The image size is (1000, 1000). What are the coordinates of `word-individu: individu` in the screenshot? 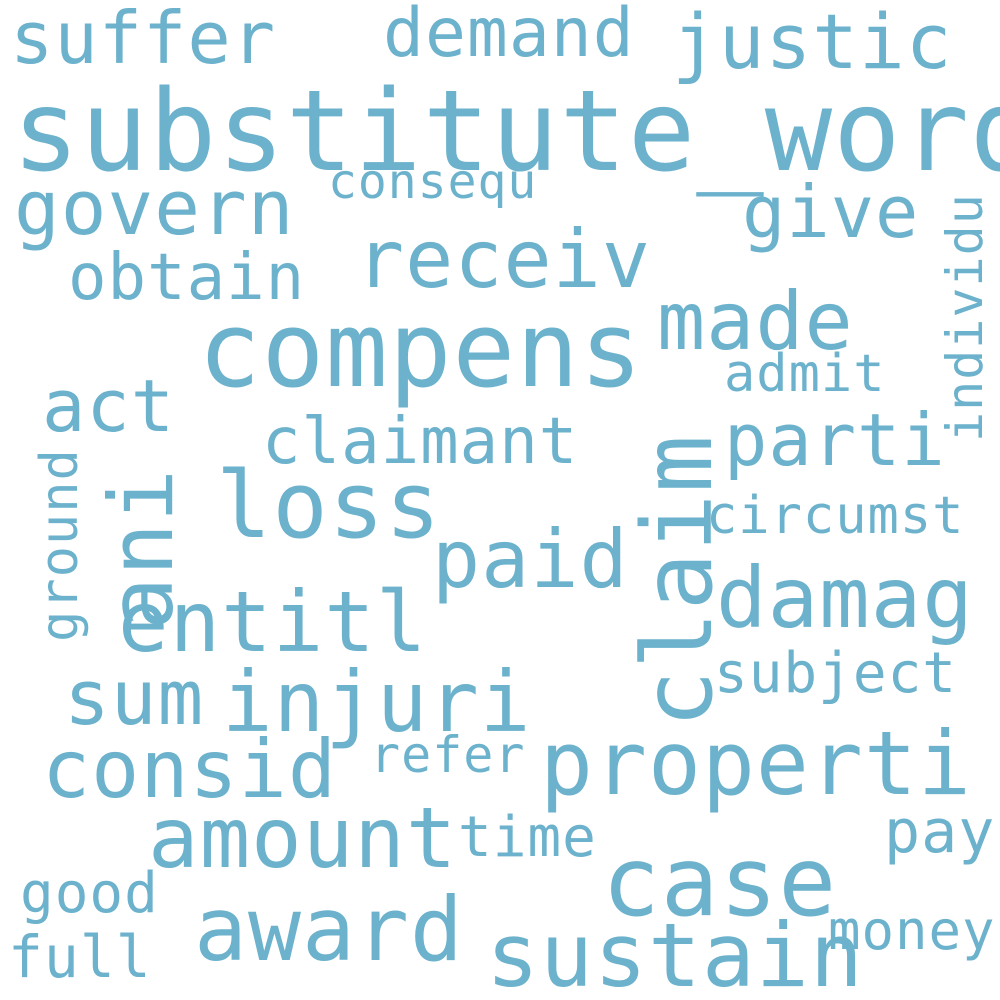 It's located at (965, 317).